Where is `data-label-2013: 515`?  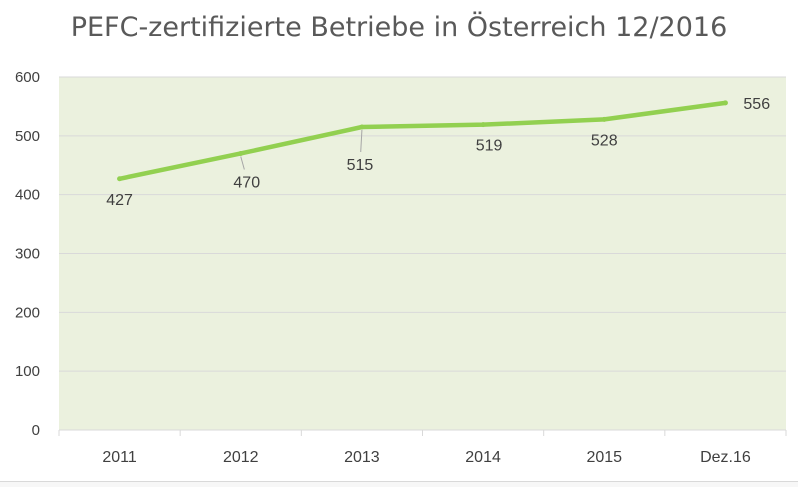 data-label-2013: 515 is located at coordinates (360, 165).